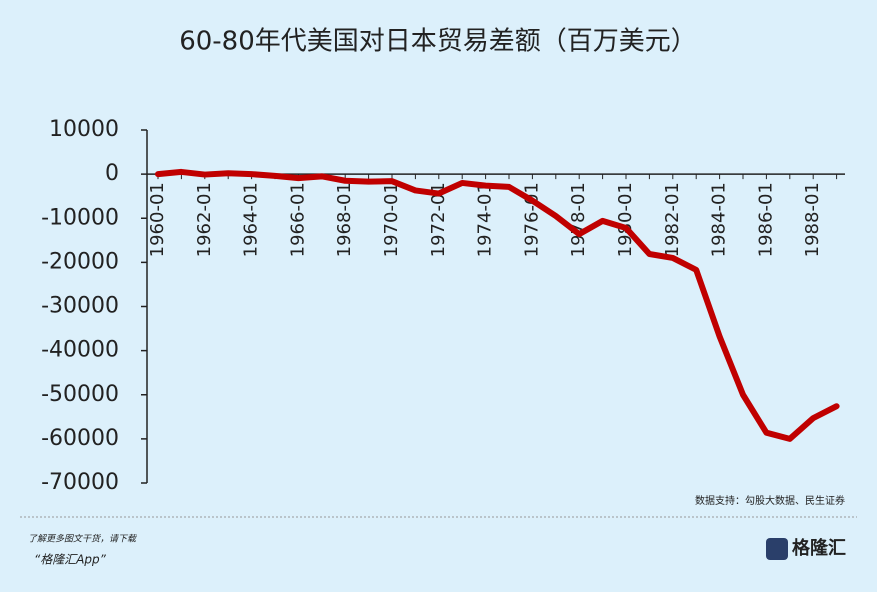 This screenshot has width=877, height=592. I want to click on x-tick-label: 1968-01, so click(344, 219).